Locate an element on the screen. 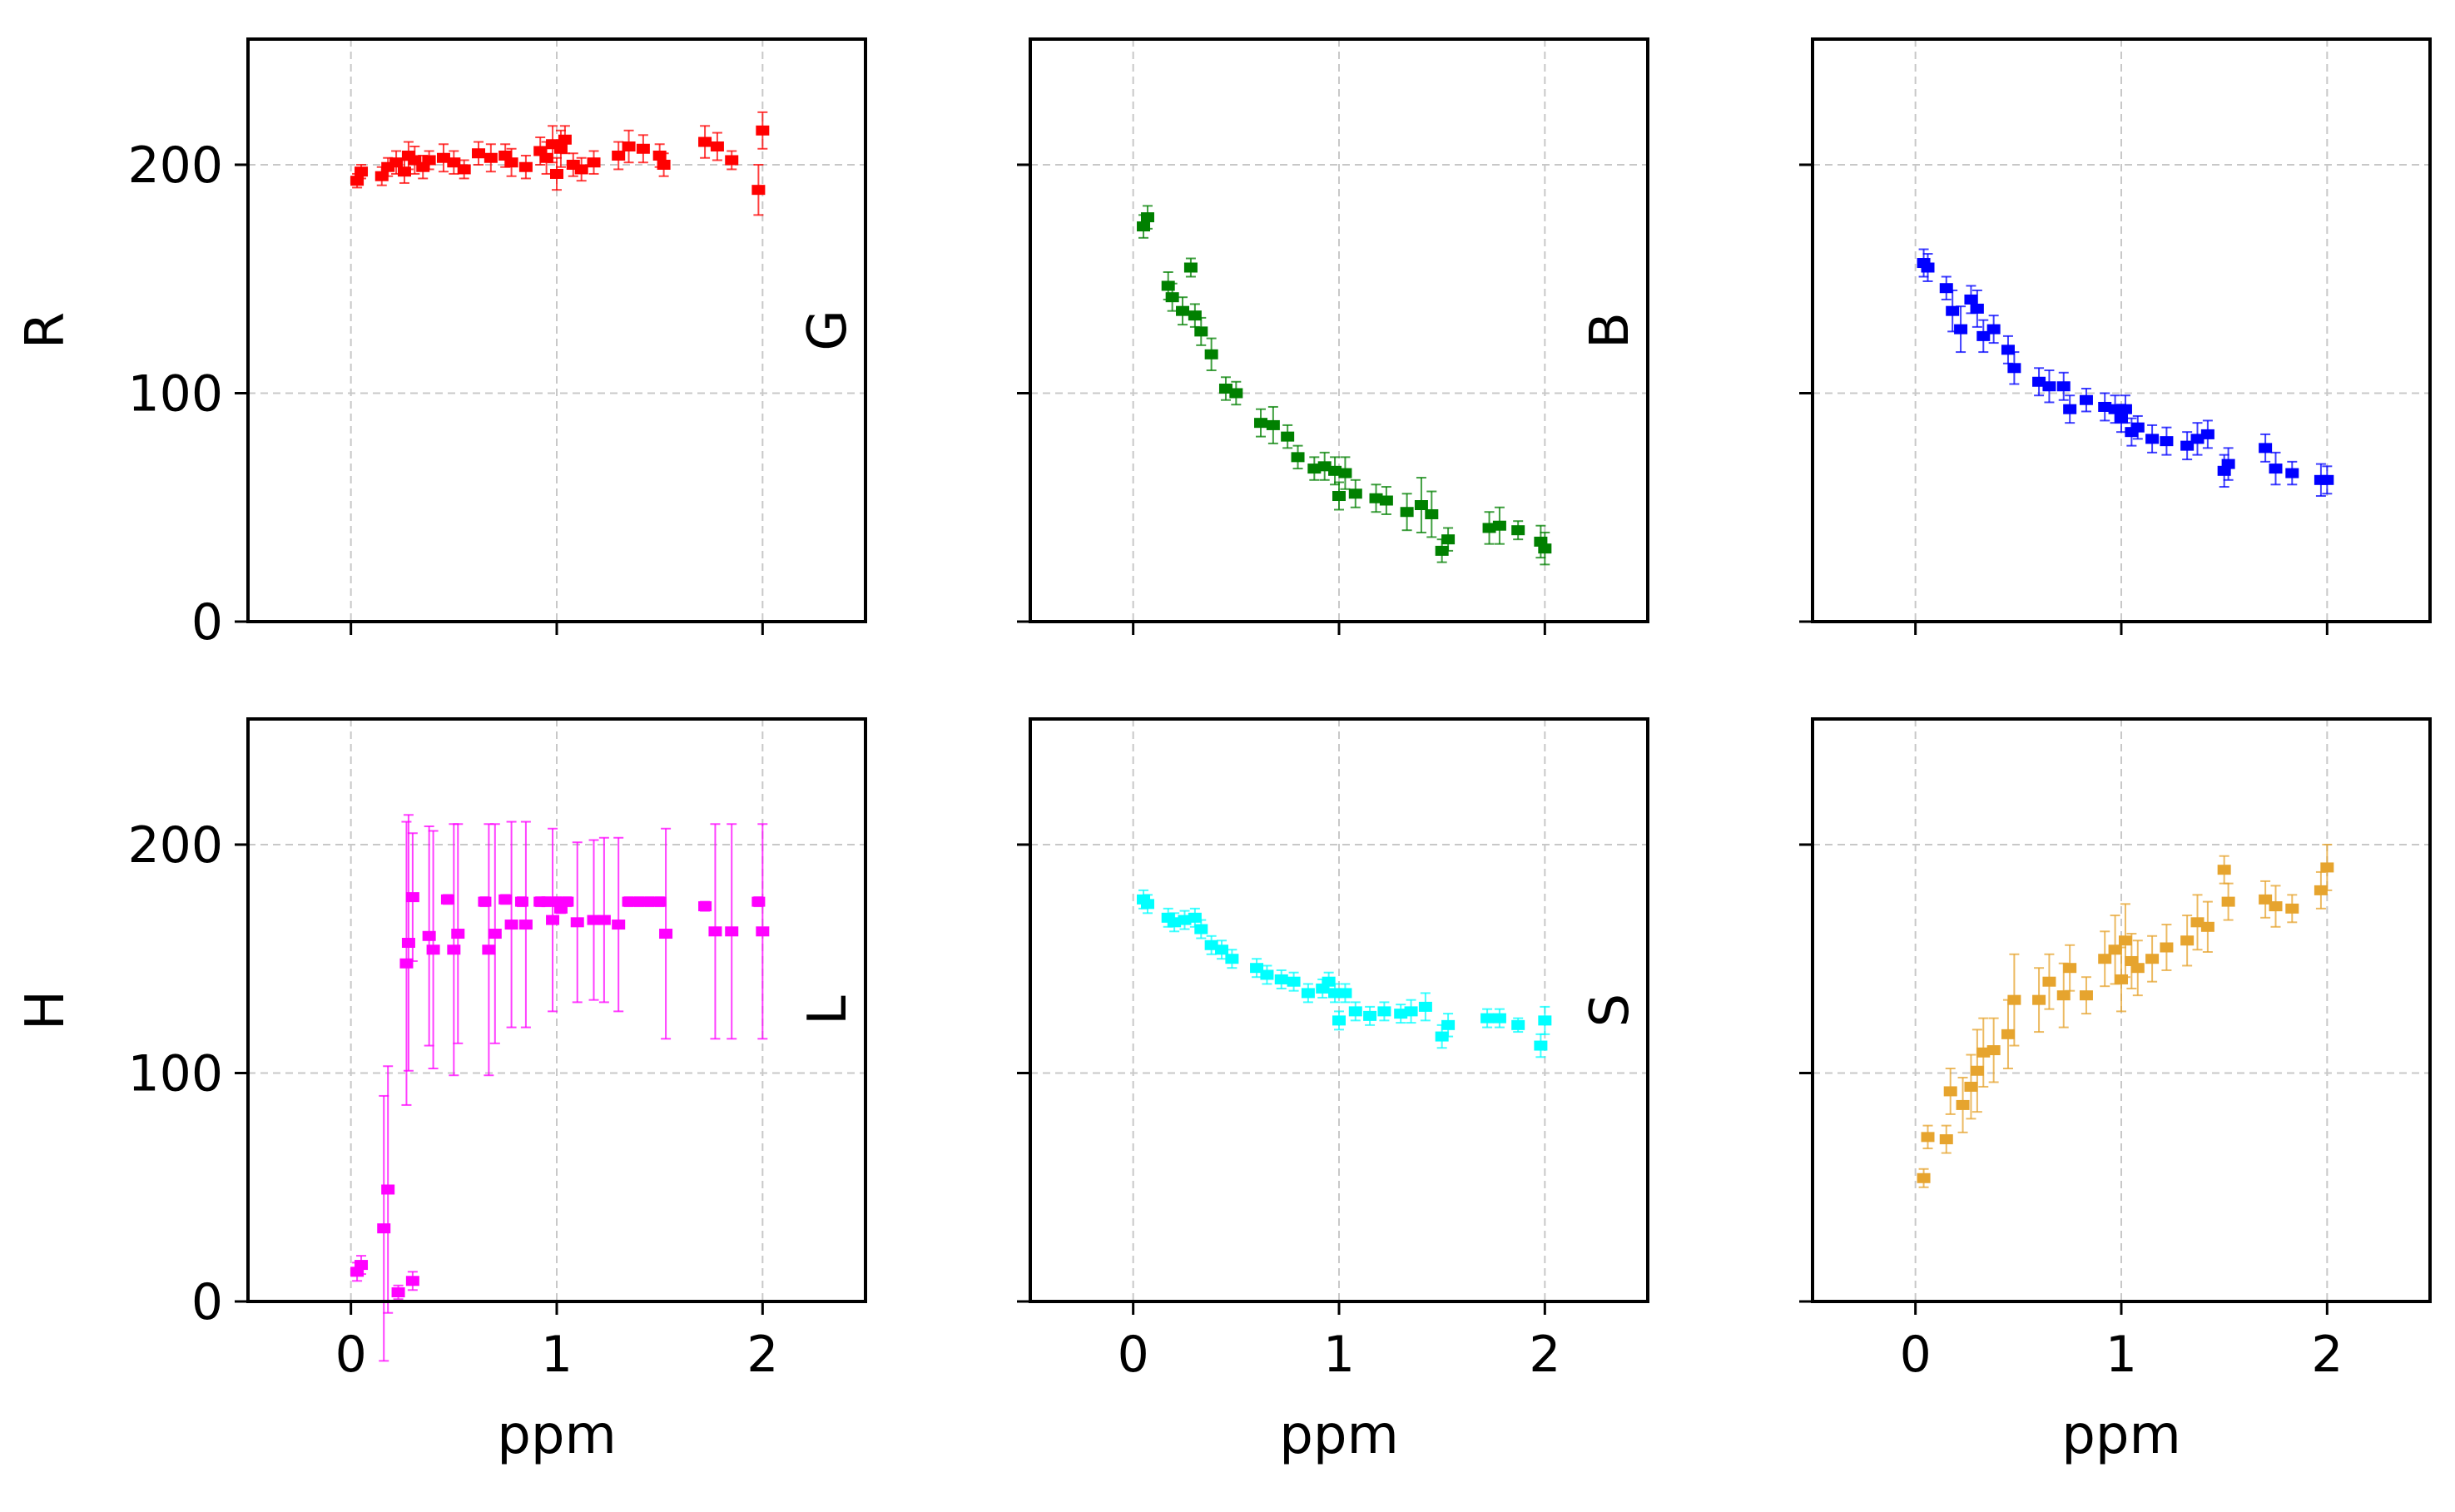 This screenshot has height=1512, width=2455. x-tick-label: 2 is located at coordinates (2327, 1355).